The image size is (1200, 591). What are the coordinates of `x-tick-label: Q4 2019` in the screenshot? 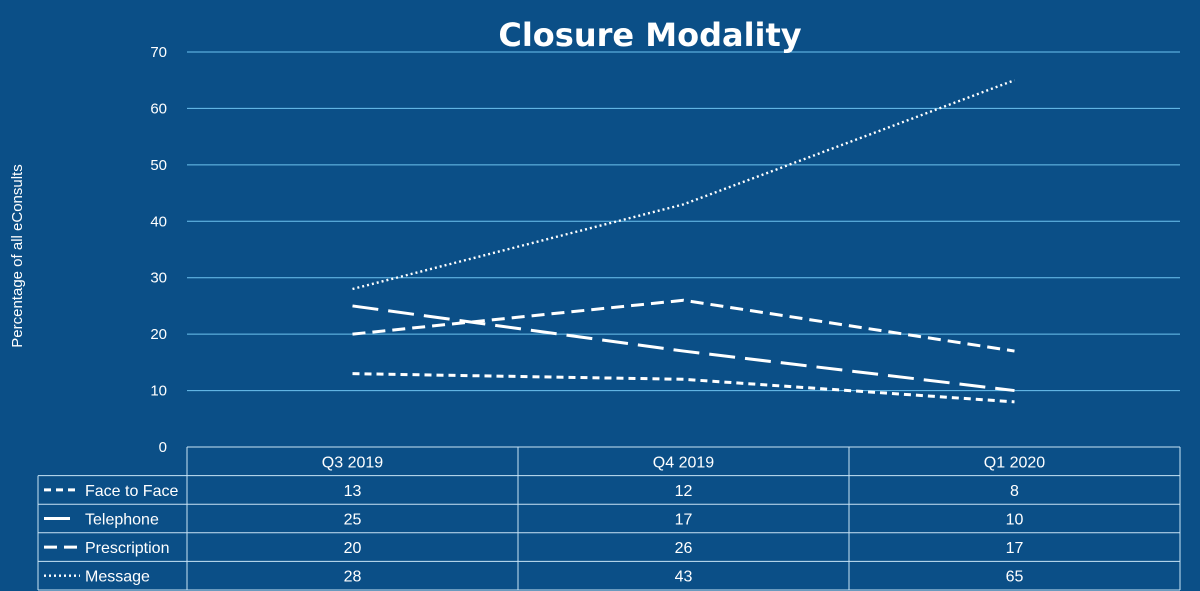 It's located at (683, 462).